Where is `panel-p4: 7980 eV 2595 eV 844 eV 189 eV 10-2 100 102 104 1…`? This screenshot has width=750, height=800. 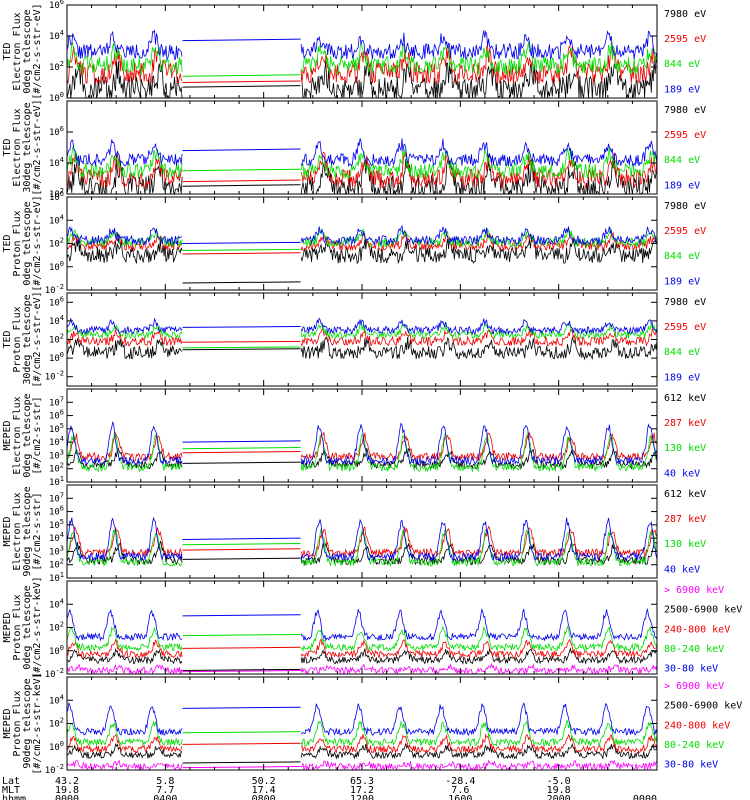
panel-p4: 7980 eV 2595 eV 844 eV 189 eV 10-2 100 102 104 1… is located at coordinates (354, 339).